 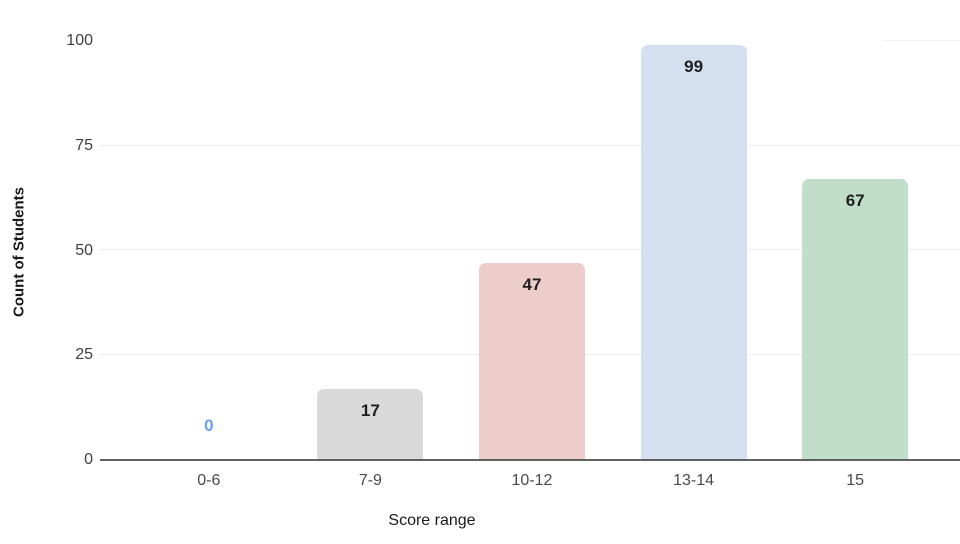 What do you see at coordinates (370, 410) in the screenshot?
I see `value-label-7-9: 17` at bounding box center [370, 410].